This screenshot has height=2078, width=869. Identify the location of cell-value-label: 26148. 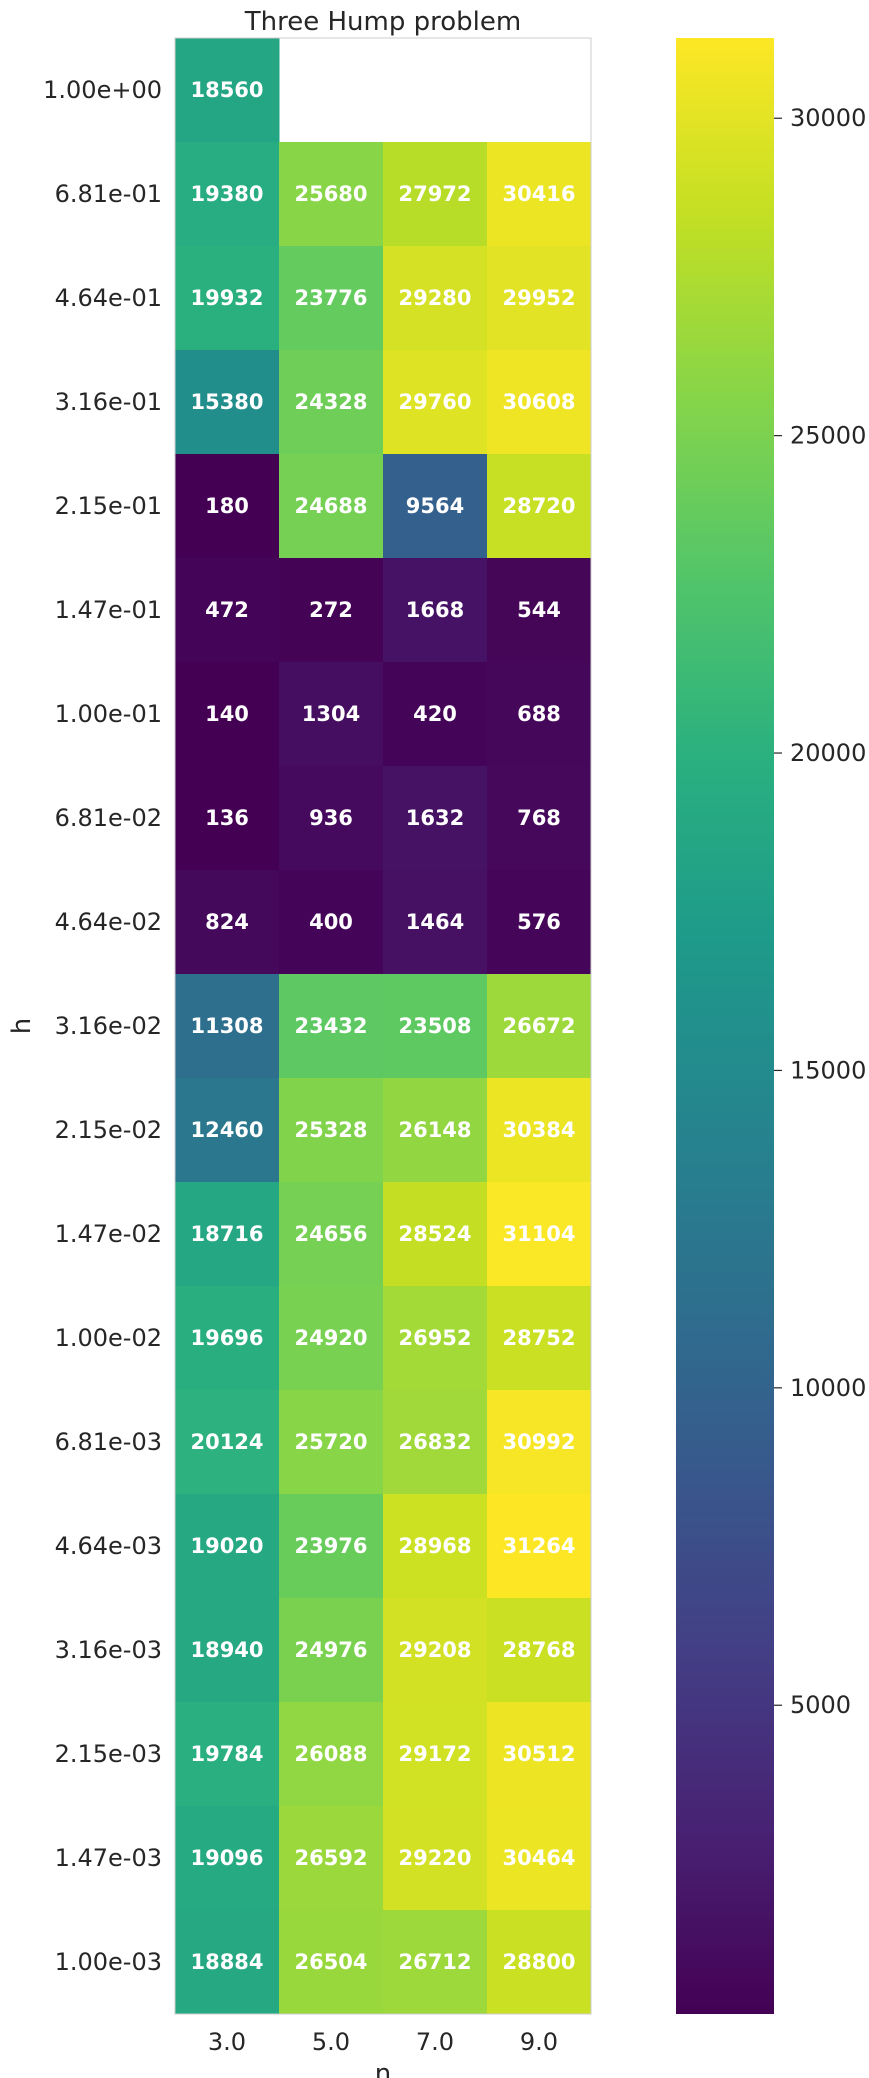
(434, 1130).